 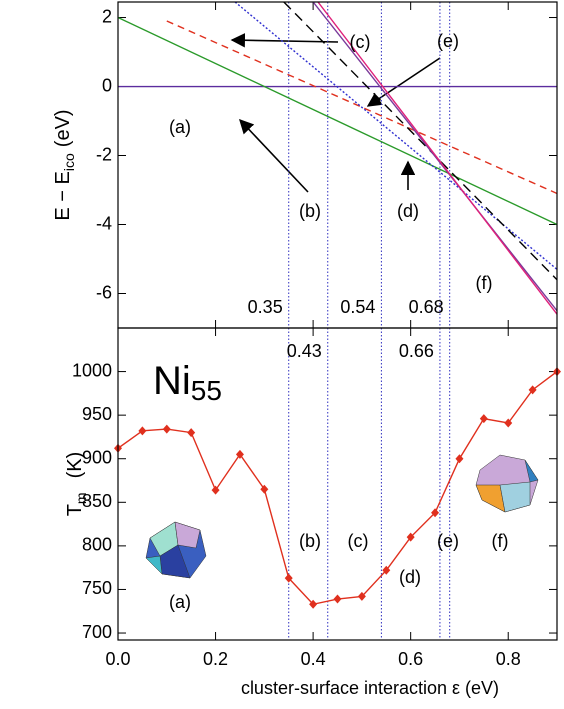 What do you see at coordinates (107, 16) in the screenshot?
I see `y-tick-label: 2` at bounding box center [107, 16].